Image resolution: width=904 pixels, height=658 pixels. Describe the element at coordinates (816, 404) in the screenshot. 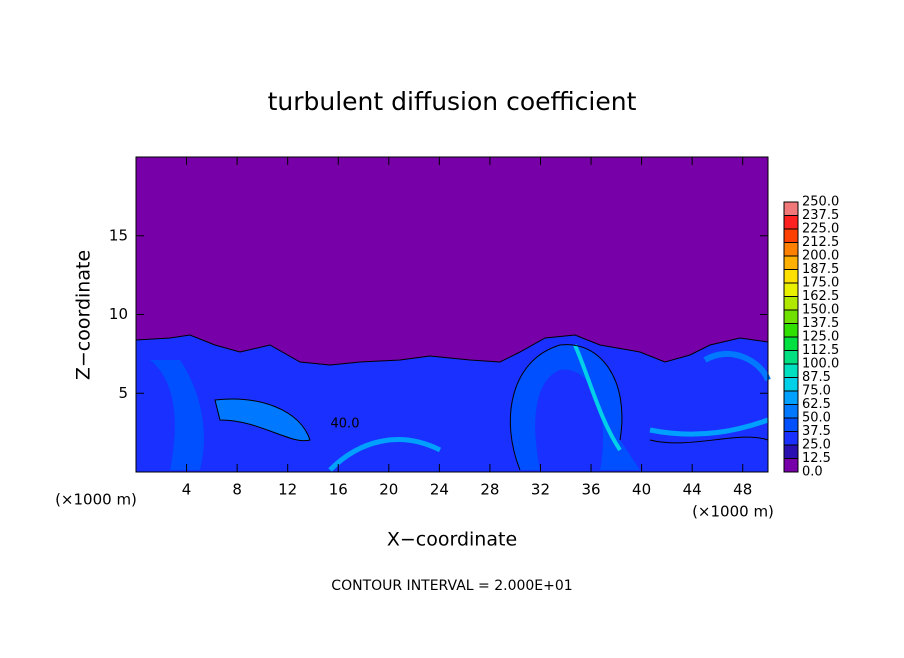

I see `colorbar-label: 62.5` at that location.